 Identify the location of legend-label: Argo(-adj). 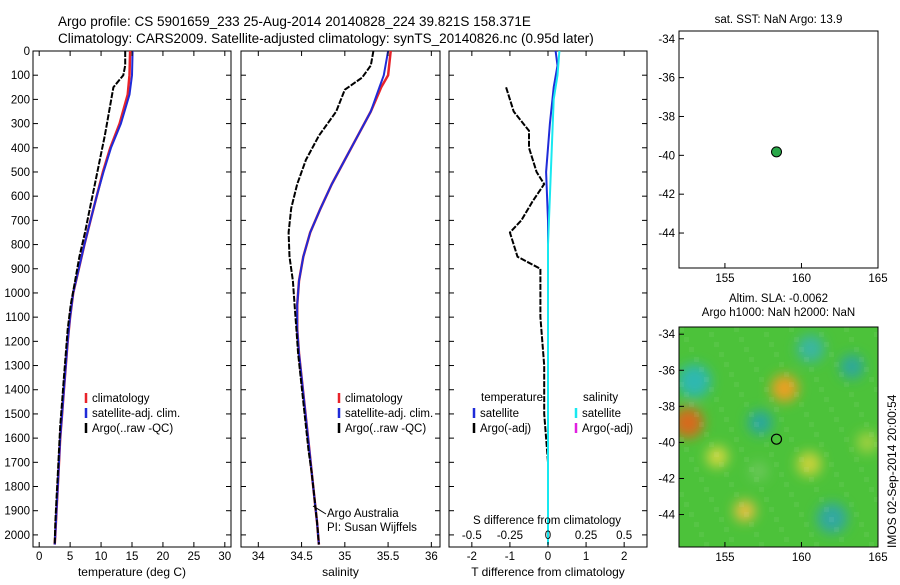
(505, 429).